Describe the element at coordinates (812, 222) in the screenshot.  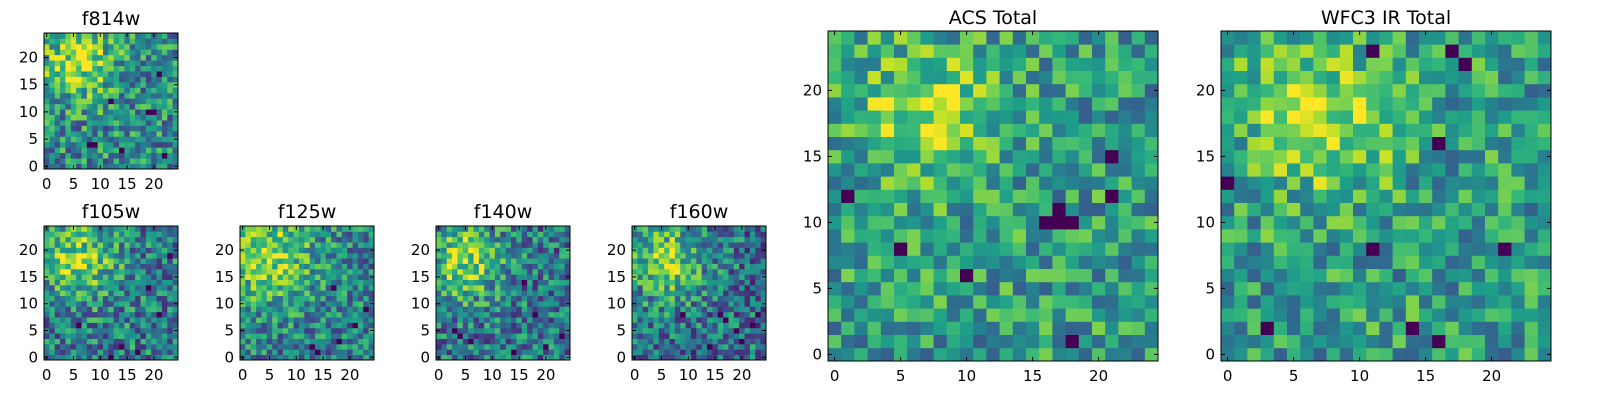
I see `y-tick-label: 10` at that location.